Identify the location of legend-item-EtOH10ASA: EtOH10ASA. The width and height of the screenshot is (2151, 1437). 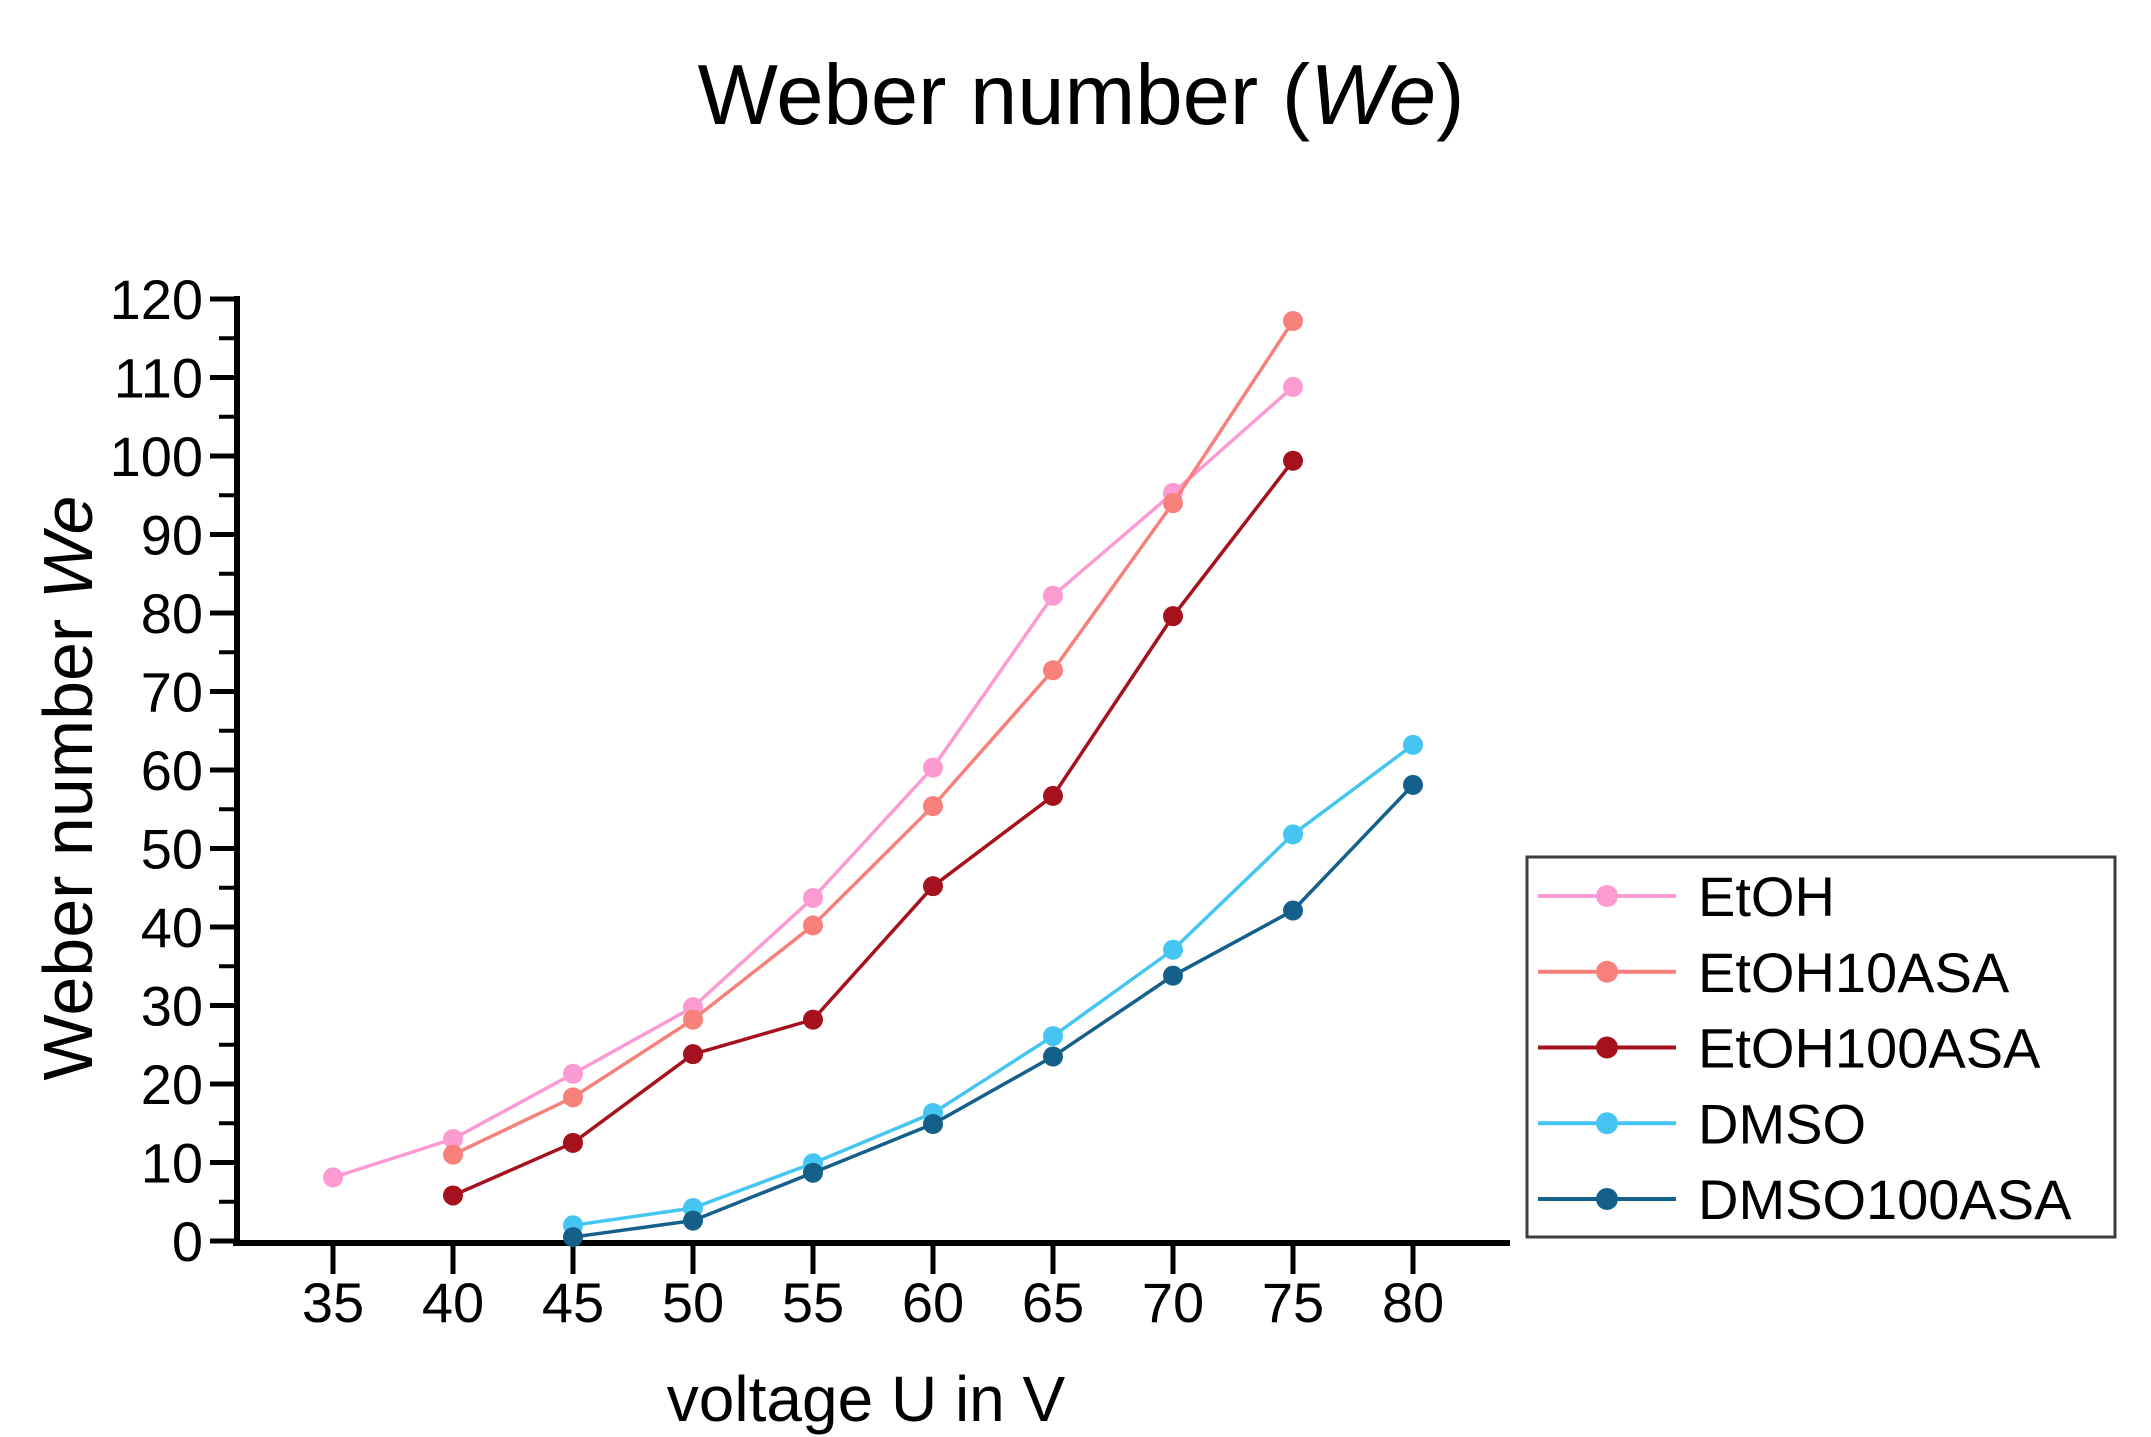
(1774, 972).